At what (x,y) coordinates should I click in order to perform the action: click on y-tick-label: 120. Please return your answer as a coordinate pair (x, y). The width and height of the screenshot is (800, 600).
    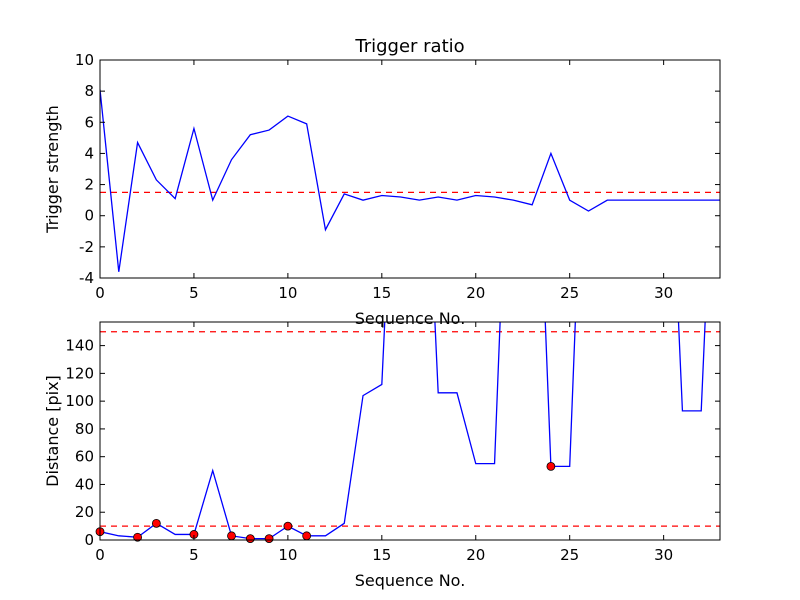
    Looking at the image, I should click on (79, 373).